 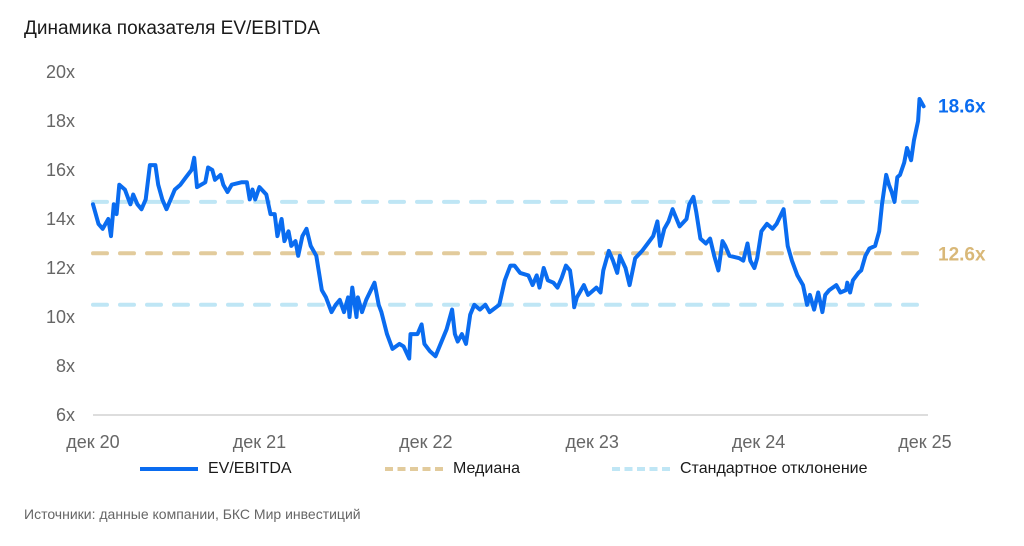 I want to click on y-tick-label: 8x, so click(x=65, y=366).